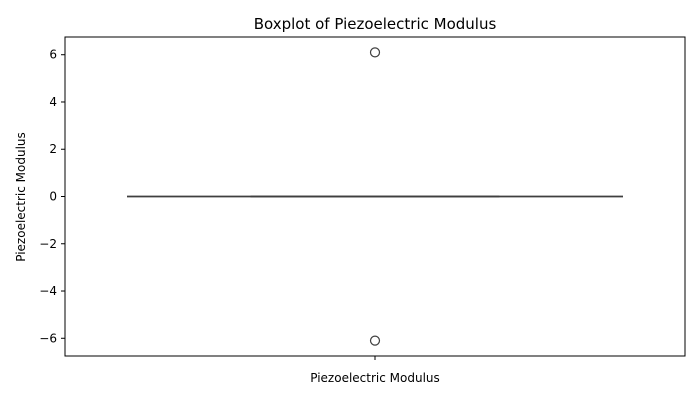 This screenshot has width=700, height=404. I want to click on y-tick-label: −6, so click(48, 338).